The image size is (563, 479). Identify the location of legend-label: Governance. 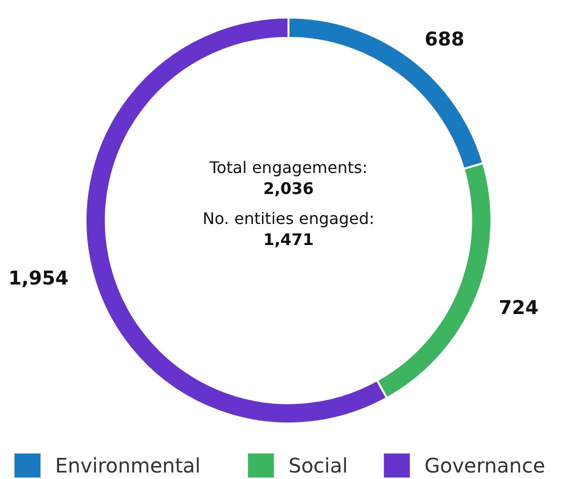
(485, 465).